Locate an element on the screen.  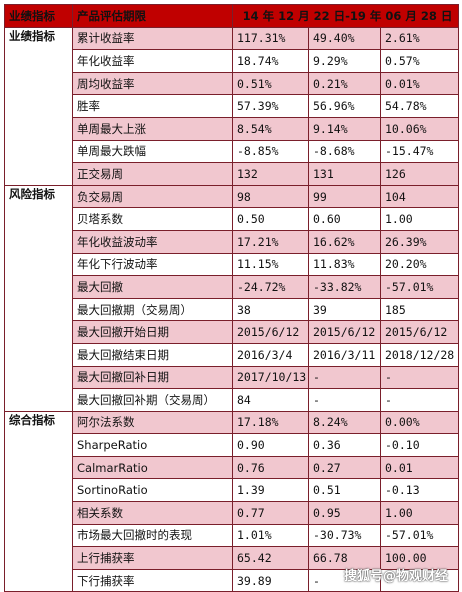
value-cell-v2: 2015/6/12 is located at coordinates (344, 332).